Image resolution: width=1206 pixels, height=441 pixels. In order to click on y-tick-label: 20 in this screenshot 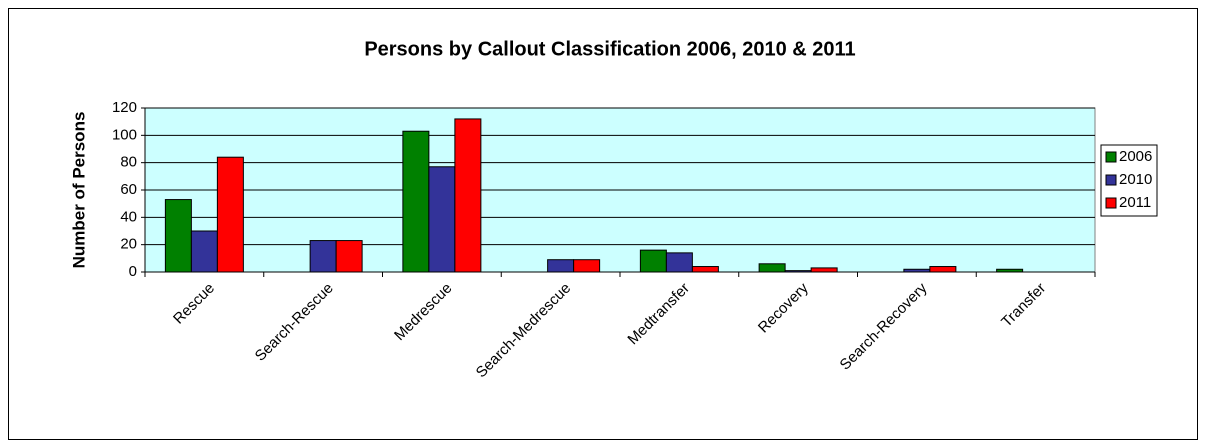, I will do `click(128, 244)`.